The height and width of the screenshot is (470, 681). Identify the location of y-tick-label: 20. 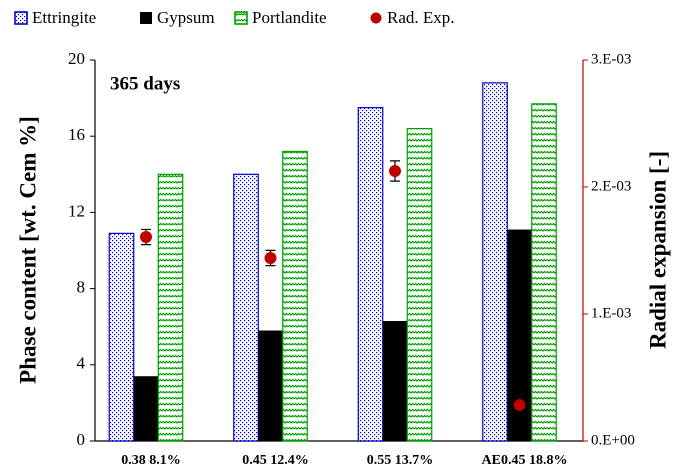
(76, 58).